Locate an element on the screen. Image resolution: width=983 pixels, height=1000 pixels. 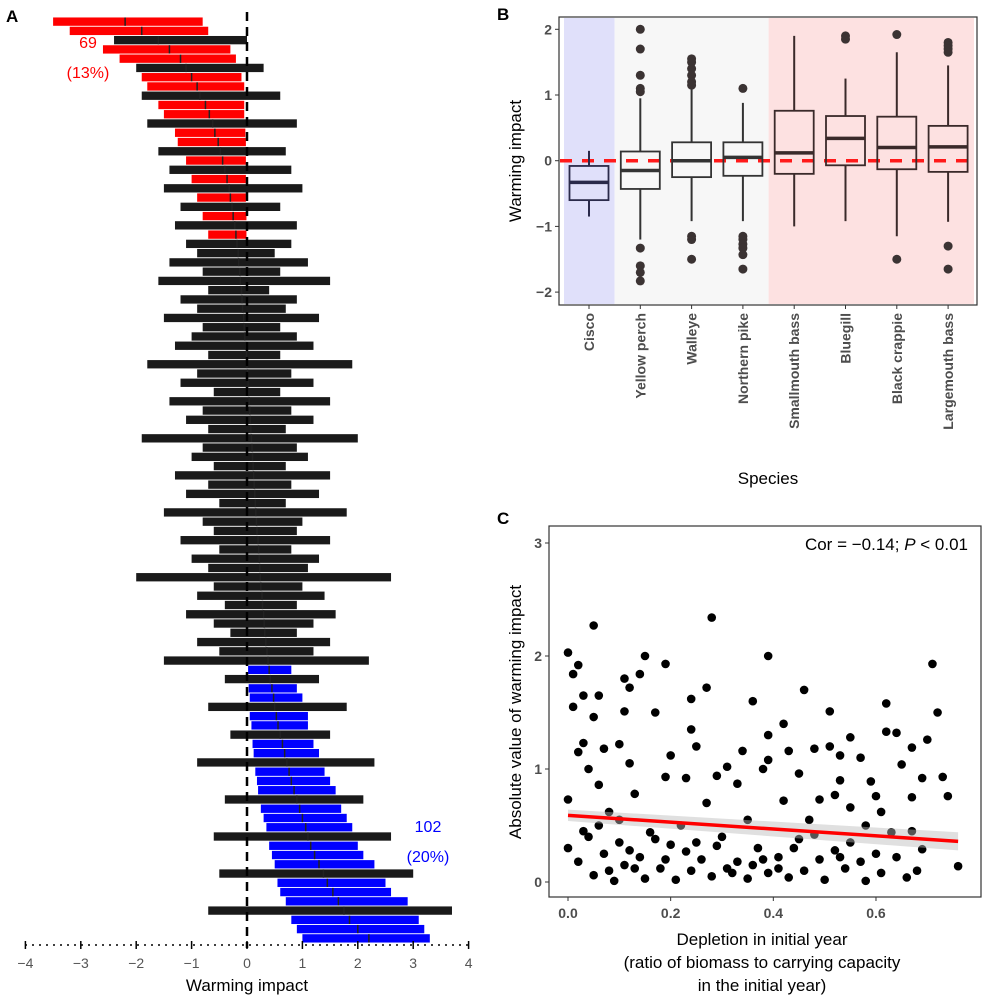
y-axis-ticks: 0 1 2 3 is located at coordinates (541, 712).